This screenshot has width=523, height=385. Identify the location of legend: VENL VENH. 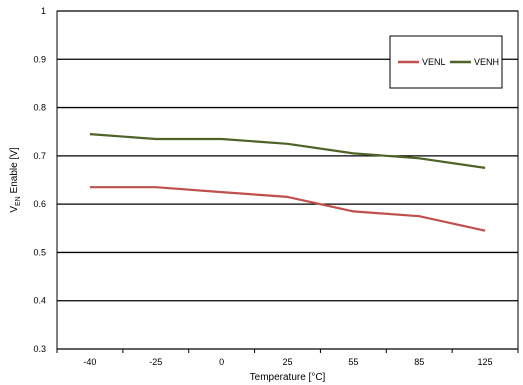
(446, 62).